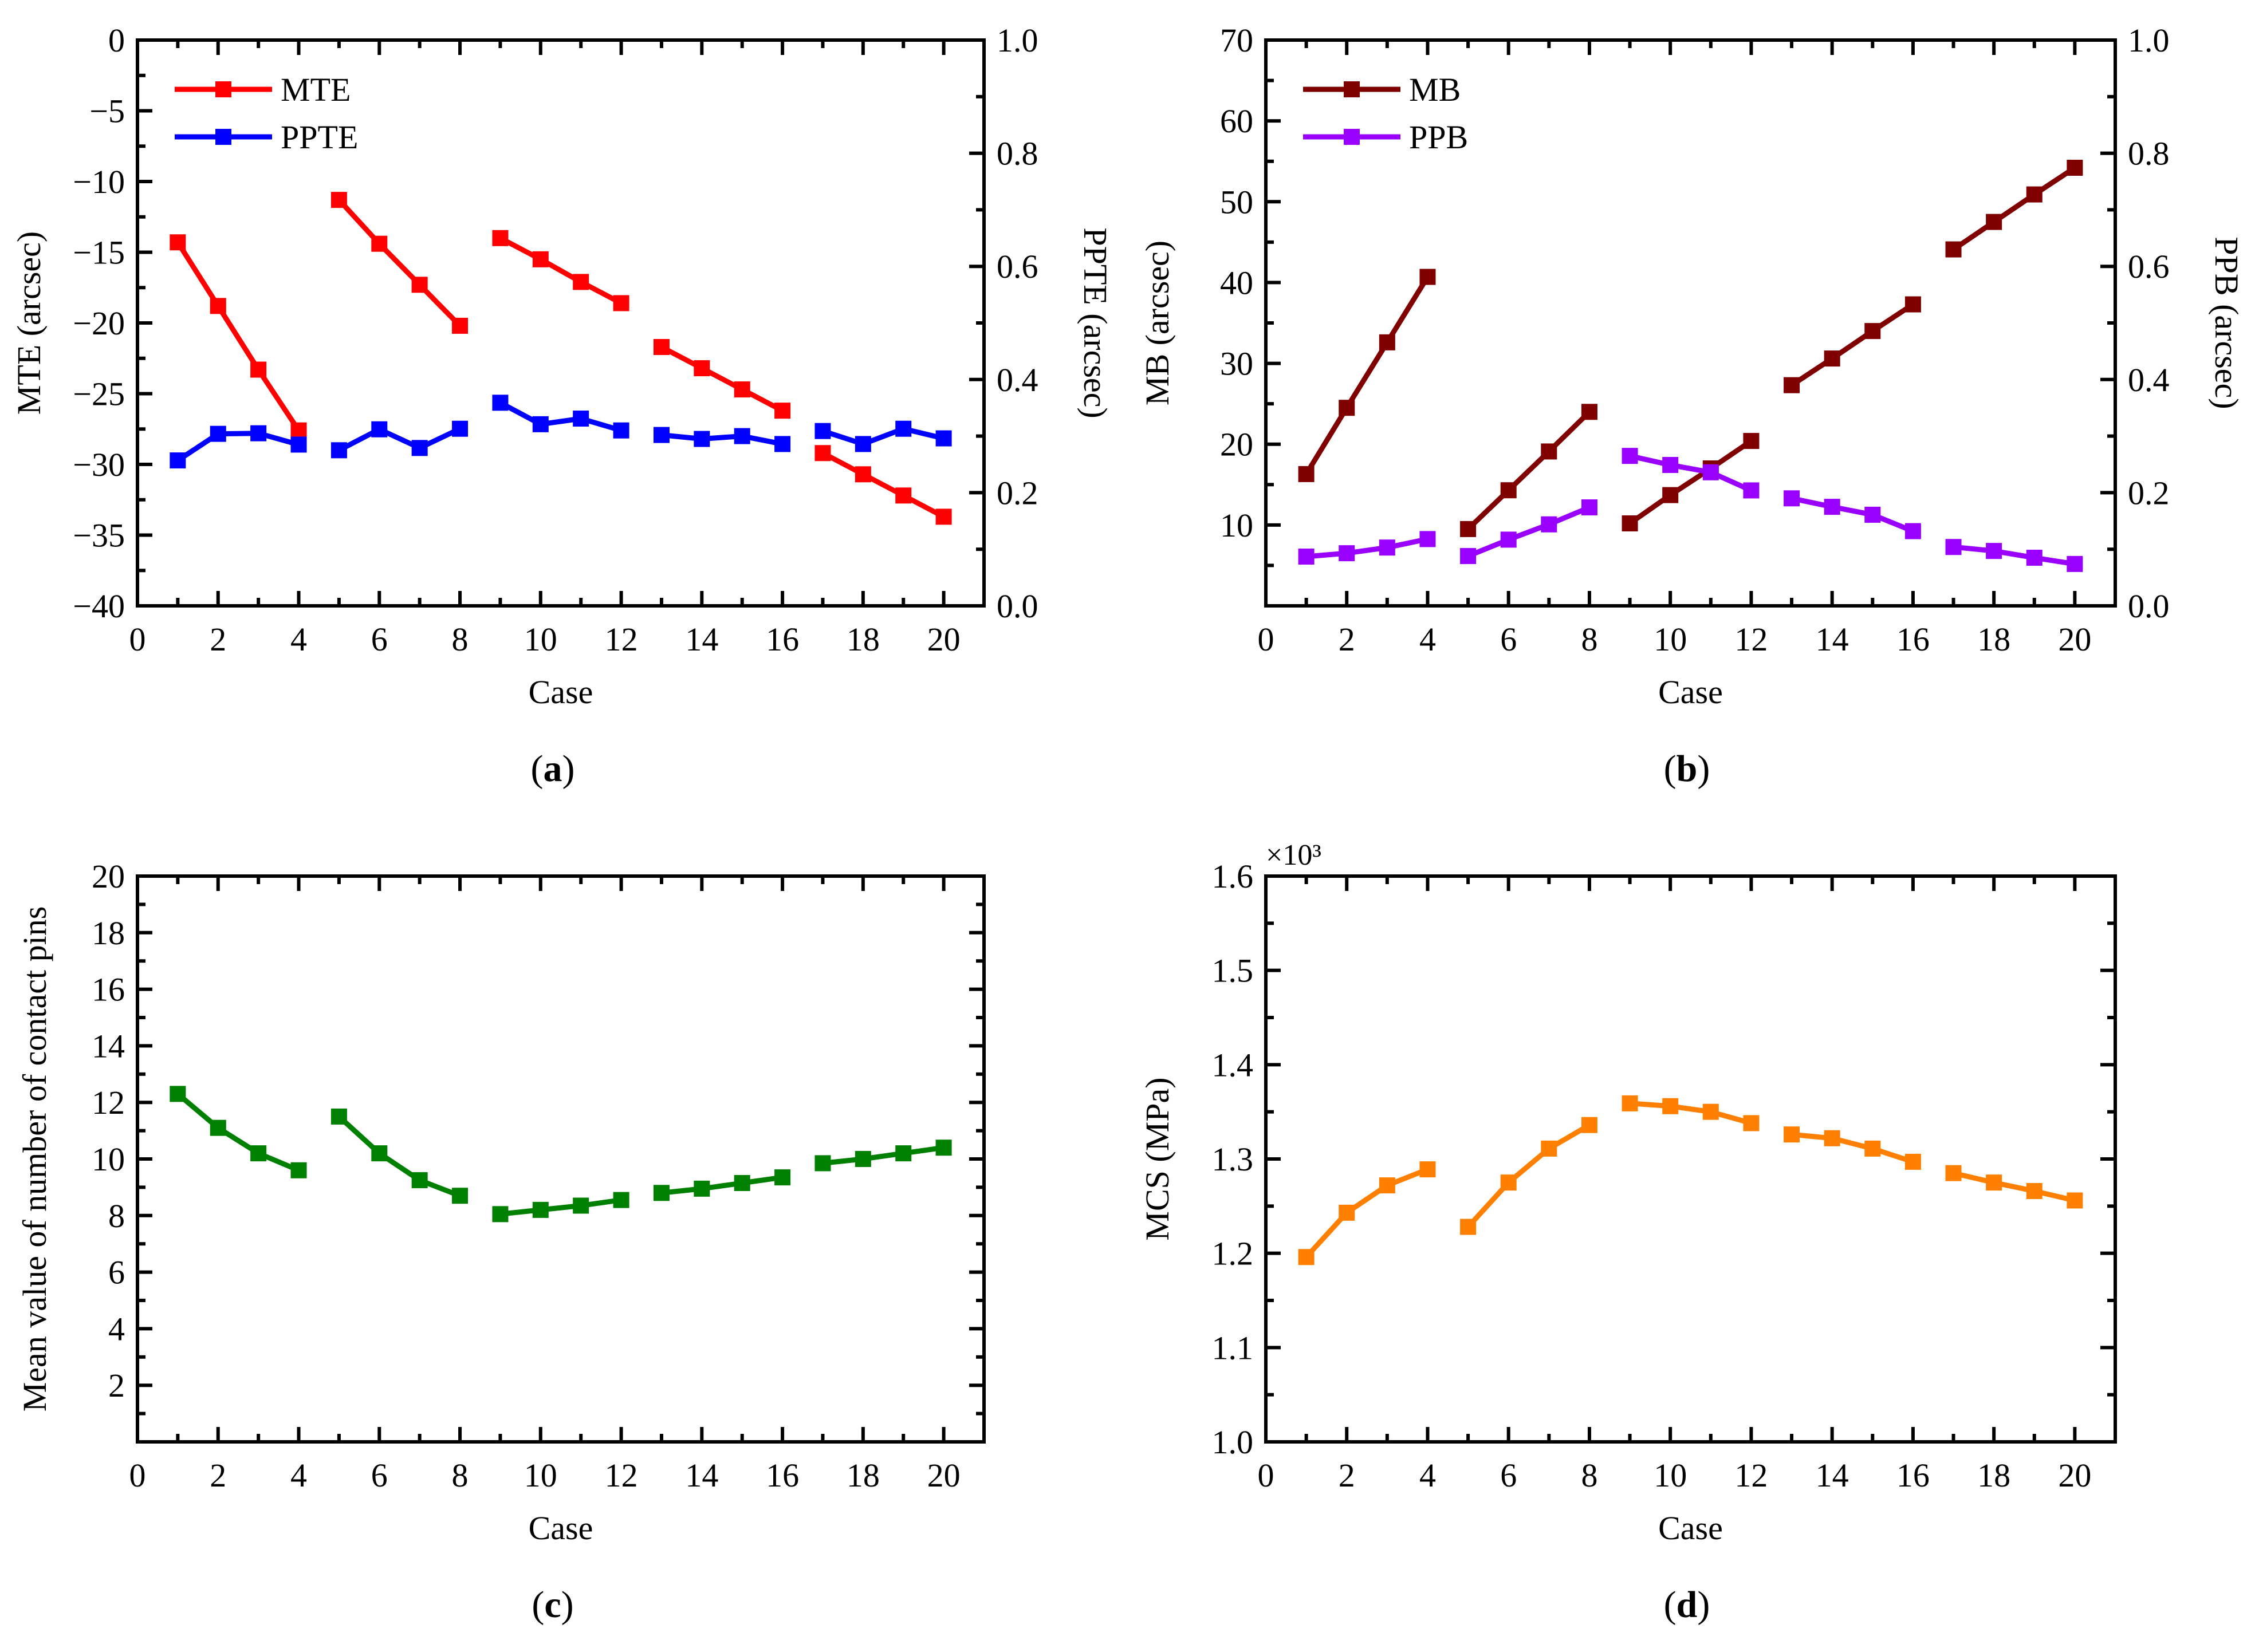  Describe the element at coordinates (99, 181) in the screenshot. I see `y-tick-label: −10` at that location.